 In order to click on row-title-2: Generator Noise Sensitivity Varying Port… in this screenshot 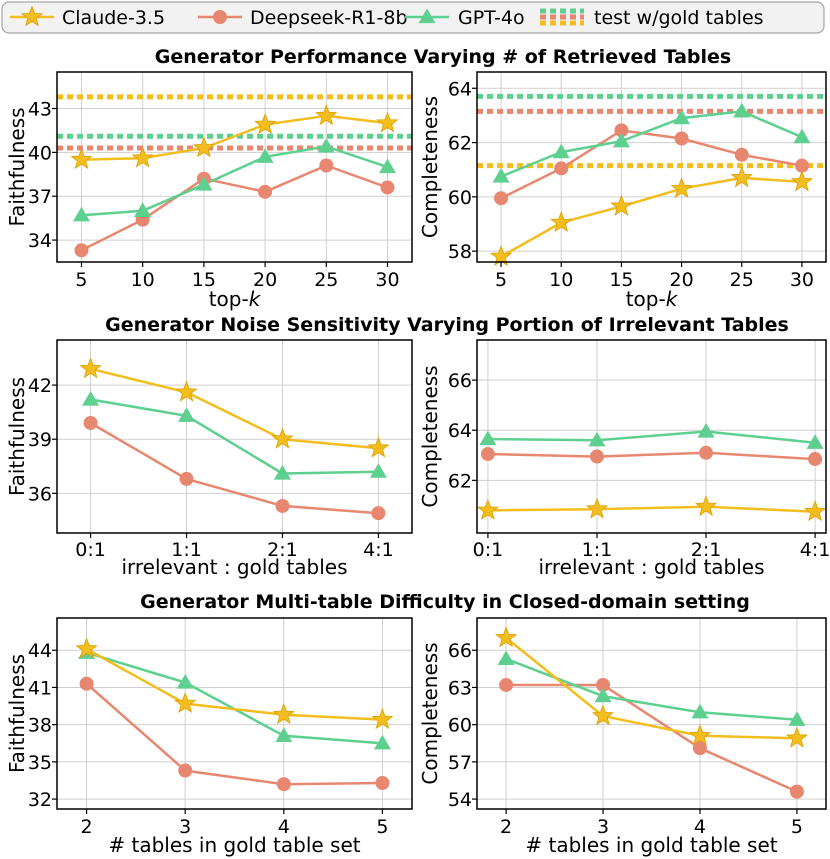, I will do `click(447, 325)`.